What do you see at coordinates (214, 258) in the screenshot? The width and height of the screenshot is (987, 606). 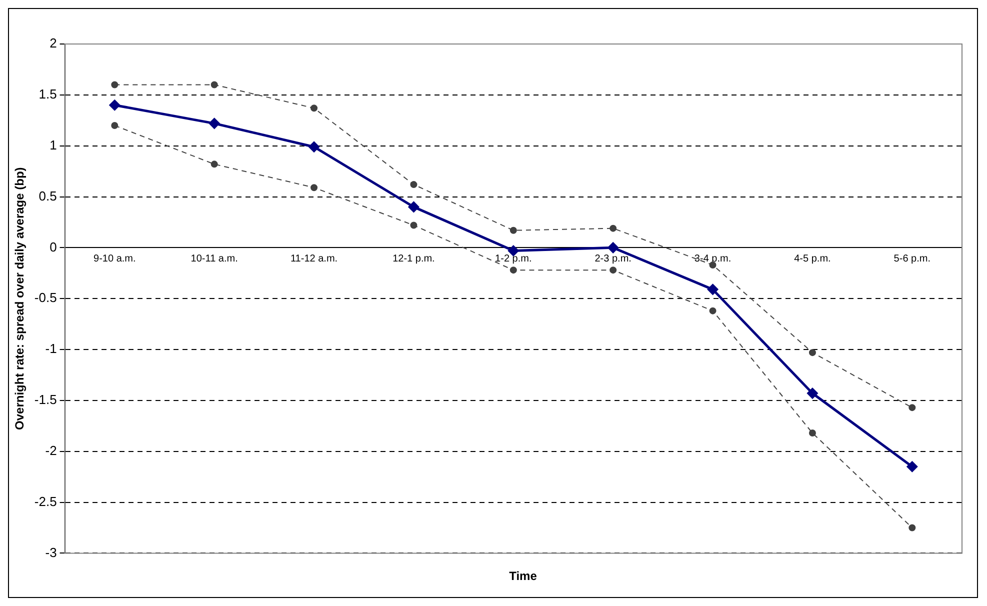 I see `x-tick-label: 10-11 a.m.` at bounding box center [214, 258].